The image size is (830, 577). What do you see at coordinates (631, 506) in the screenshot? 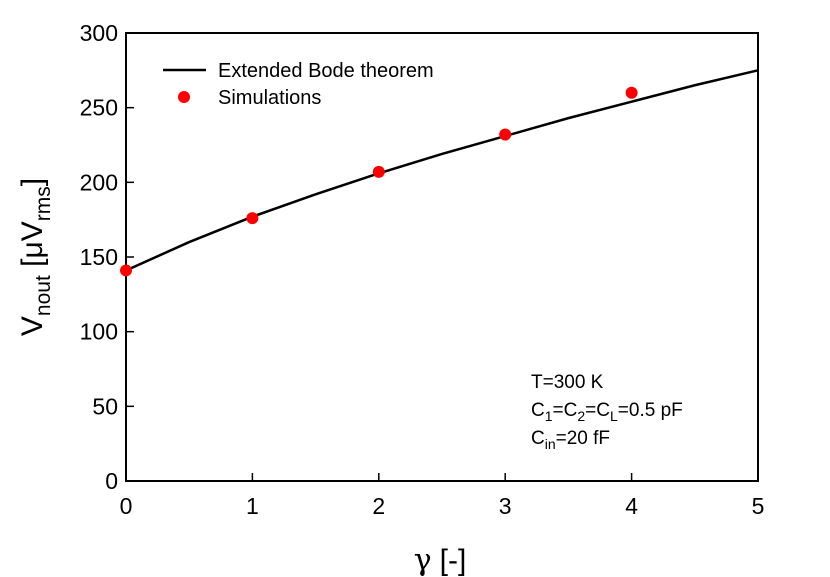
I see `x-tick-label: 4` at bounding box center [631, 506].